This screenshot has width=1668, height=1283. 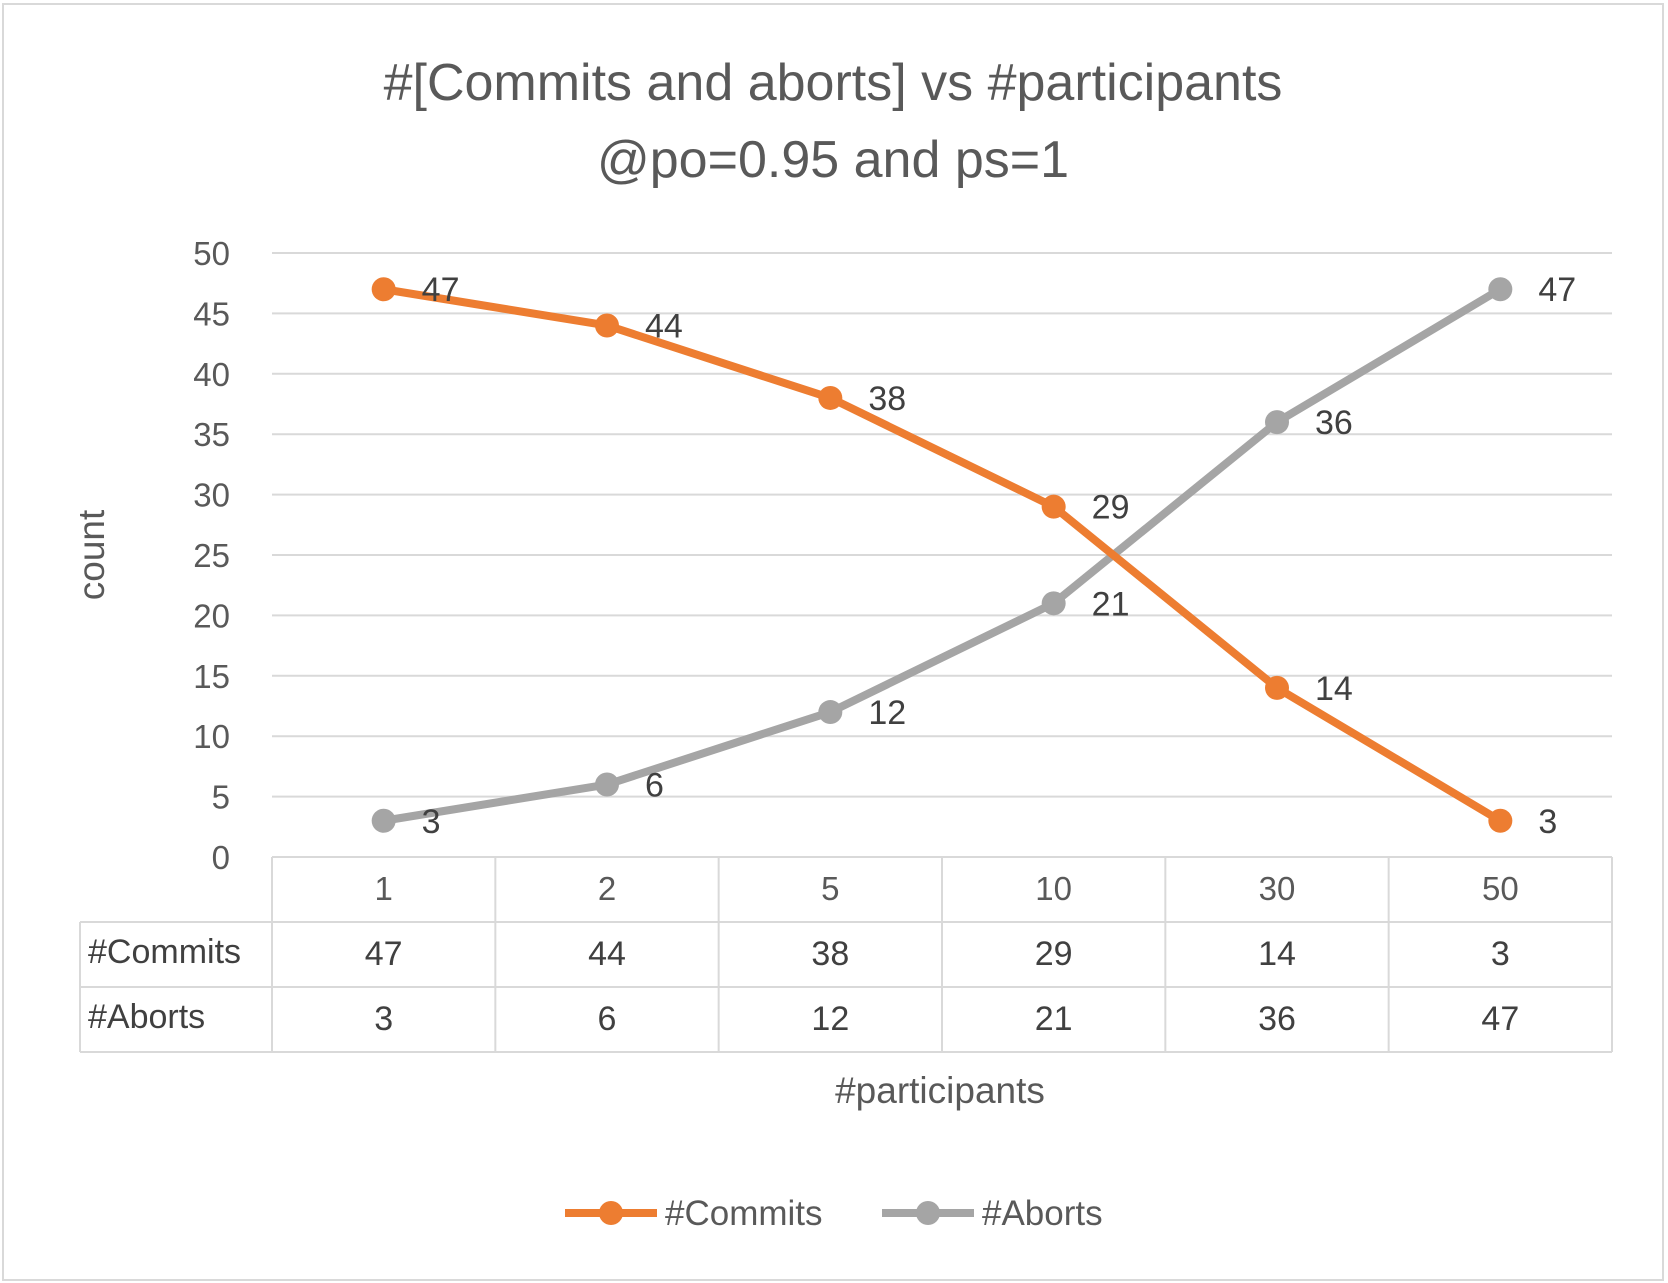 I want to click on x-tick-label: 50, so click(x=1500, y=888).